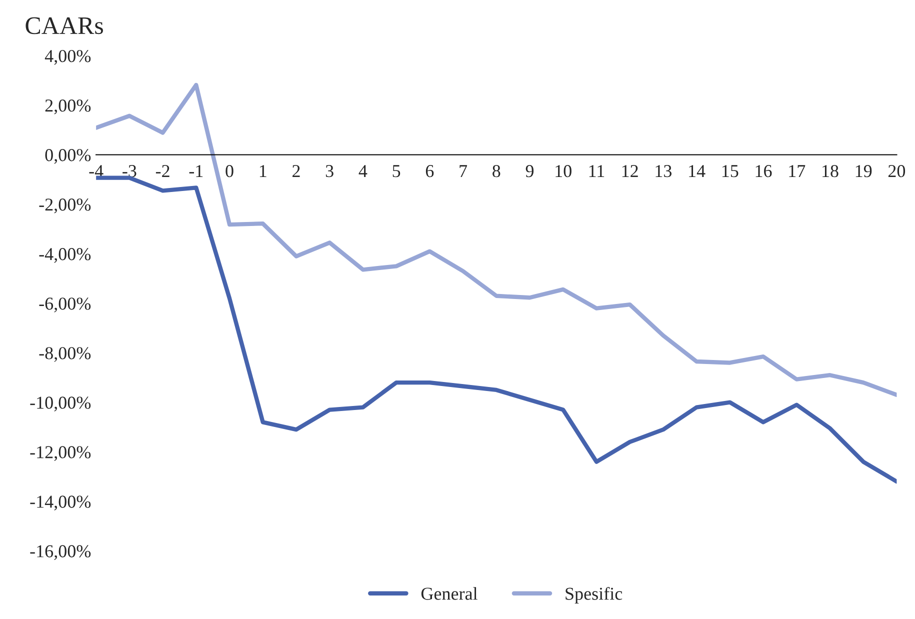 The height and width of the screenshot is (619, 915). What do you see at coordinates (60, 503) in the screenshot?
I see `y-tick-label: -14,00%` at bounding box center [60, 503].